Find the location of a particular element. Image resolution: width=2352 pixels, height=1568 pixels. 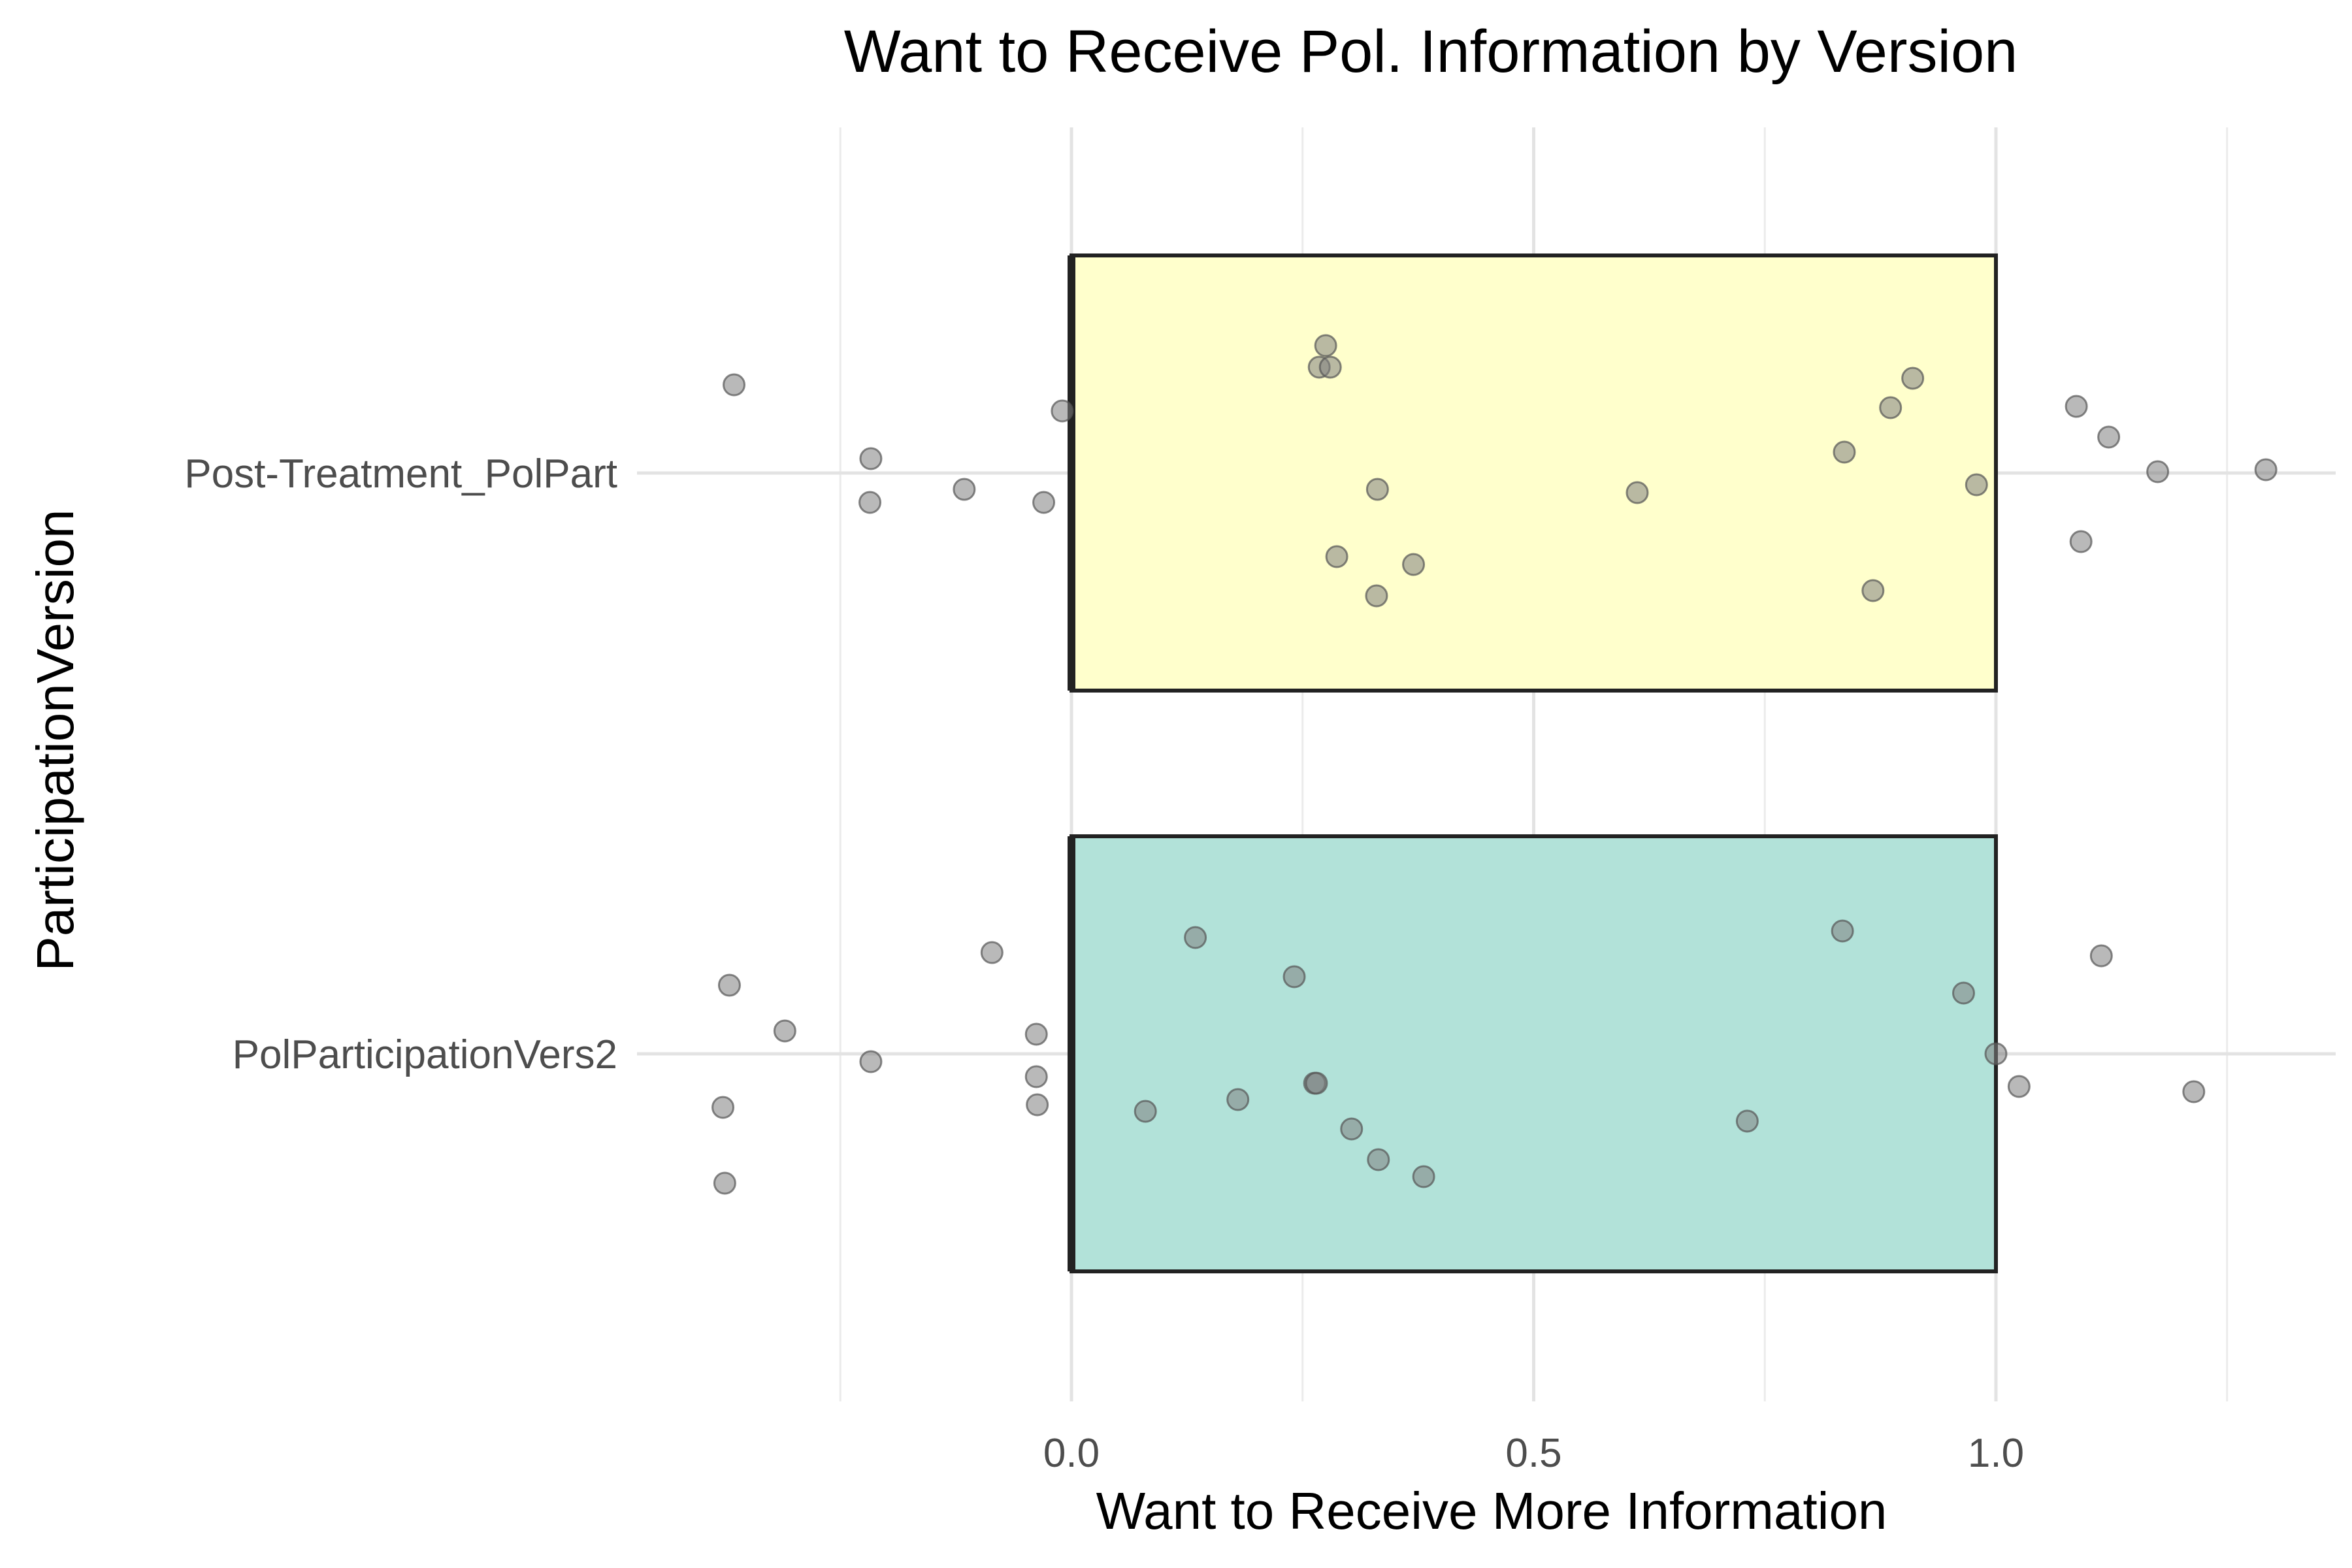

x-tick-label: 0.0 is located at coordinates (1071, 1453).